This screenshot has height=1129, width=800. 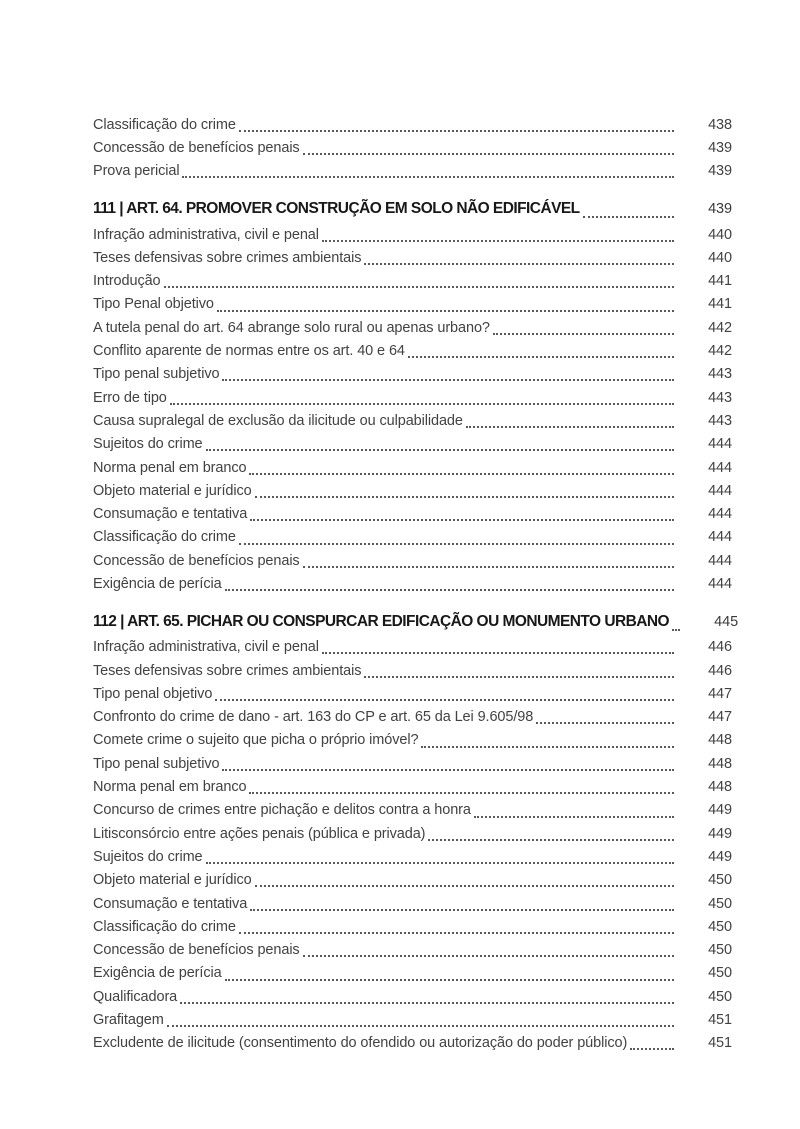 I want to click on toc-entry: Concessão de benefícios penais 439, so click(x=412, y=147).